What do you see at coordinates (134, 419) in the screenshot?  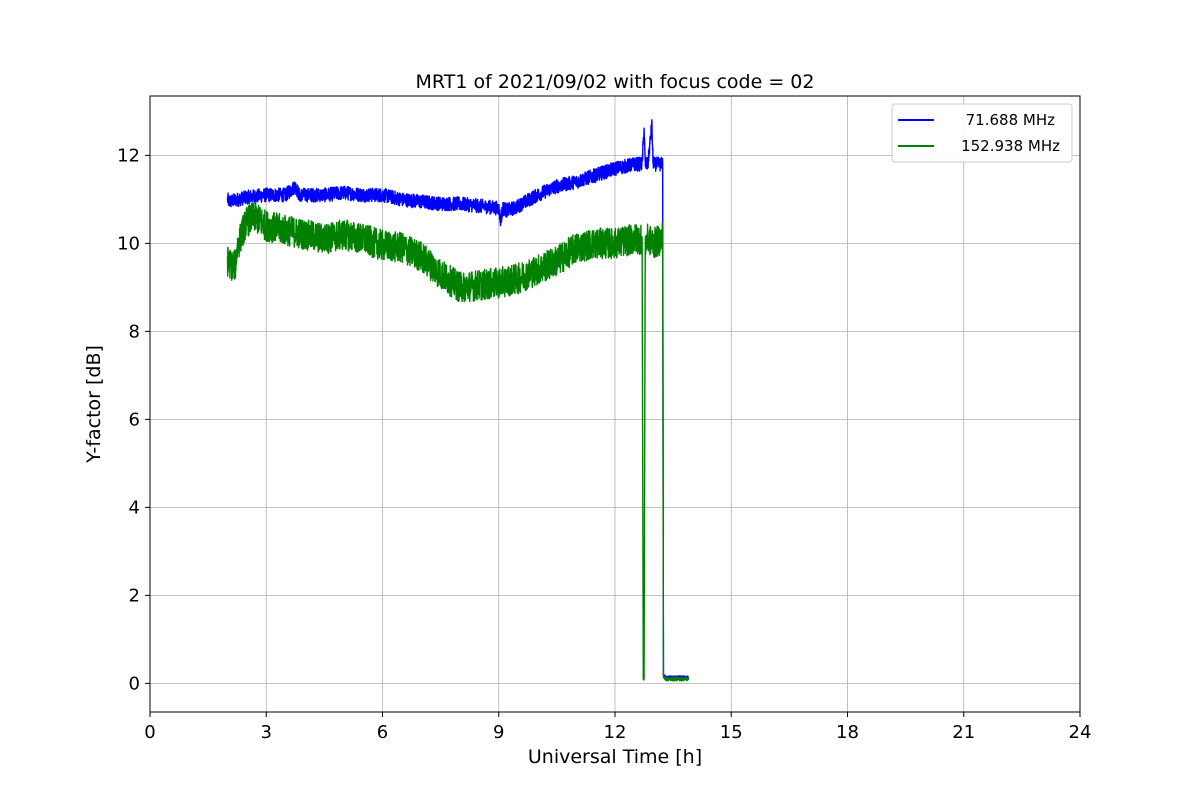 I see `y-tick-label: 6` at bounding box center [134, 419].